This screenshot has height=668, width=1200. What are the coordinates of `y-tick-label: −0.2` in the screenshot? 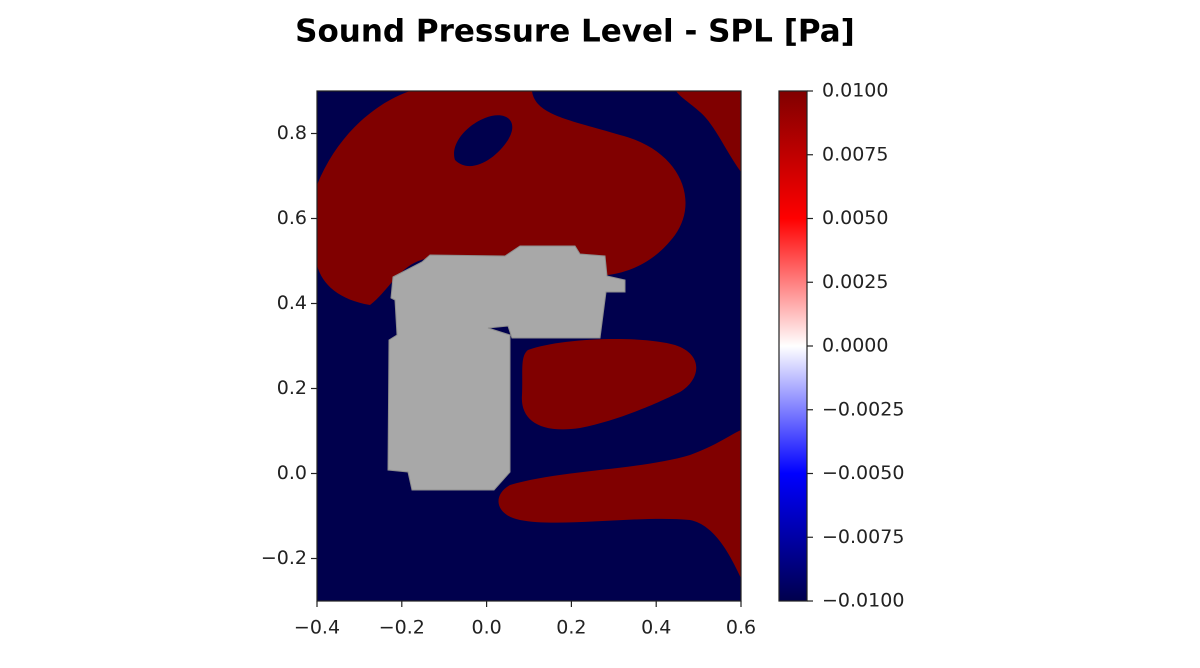 It's located at (284, 558).